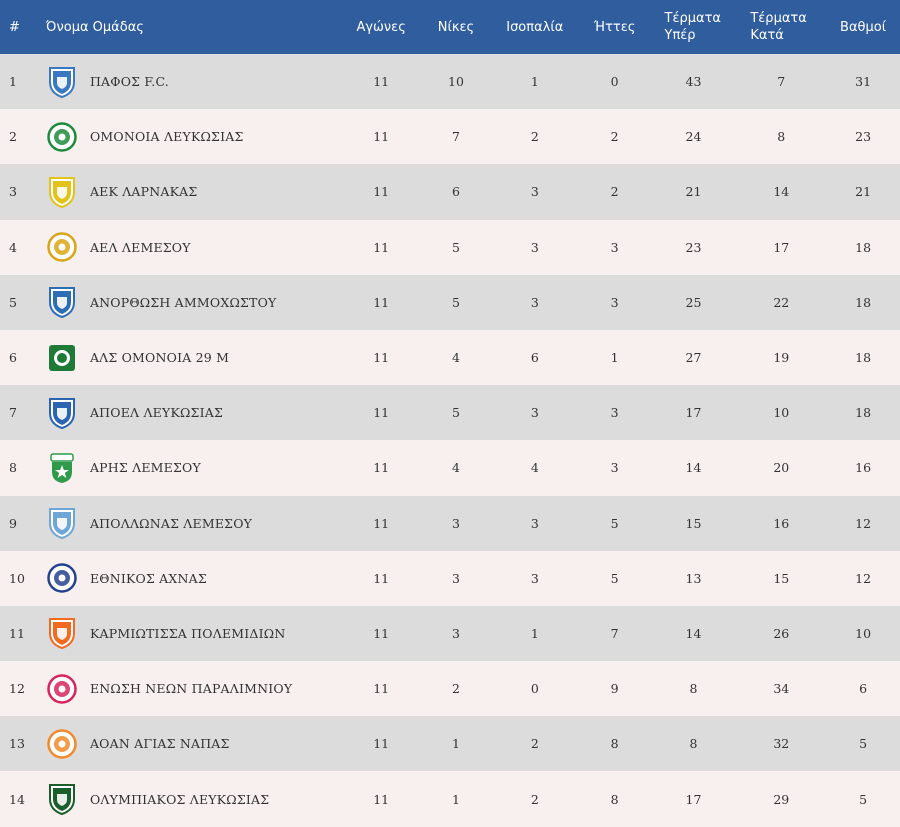  What do you see at coordinates (535, 27) in the screenshot?
I see `header-draws: Ισοπαλία` at bounding box center [535, 27].